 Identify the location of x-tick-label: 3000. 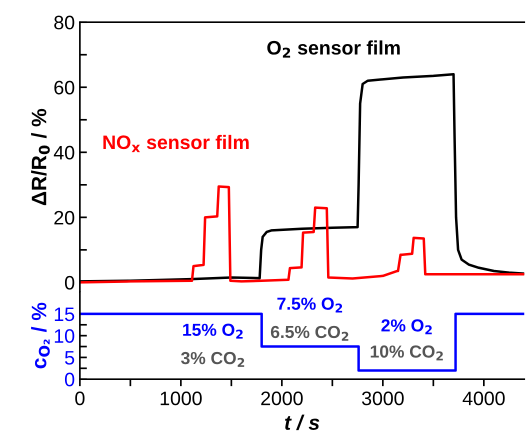
(383, 398).